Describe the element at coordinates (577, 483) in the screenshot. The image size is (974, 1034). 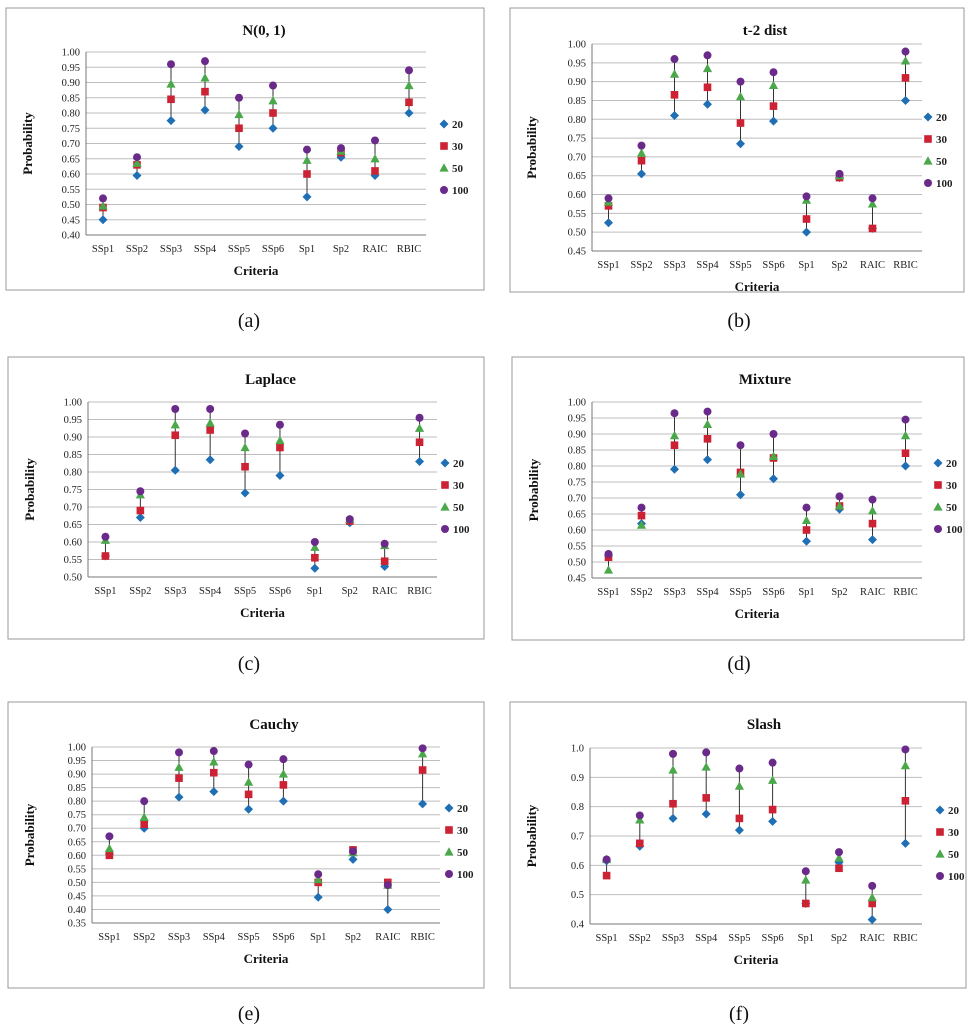
I see `y-tick-label: 0.75` at that location.